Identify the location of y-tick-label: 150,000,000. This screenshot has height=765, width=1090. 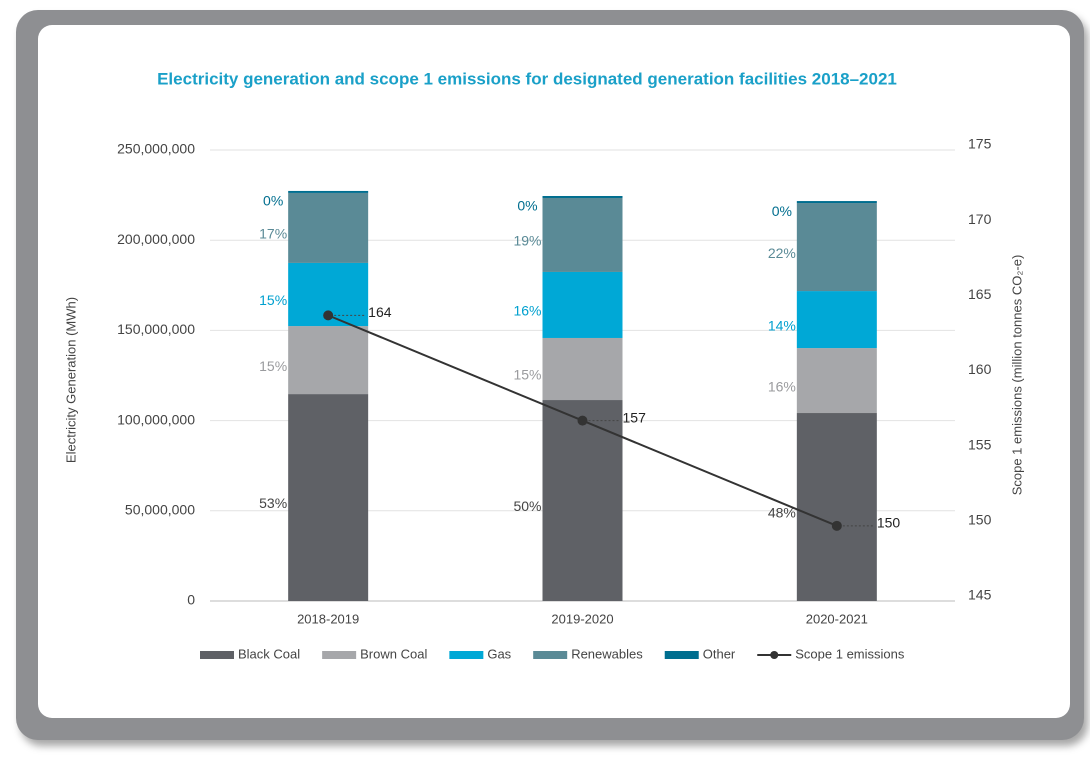
(156, 329).